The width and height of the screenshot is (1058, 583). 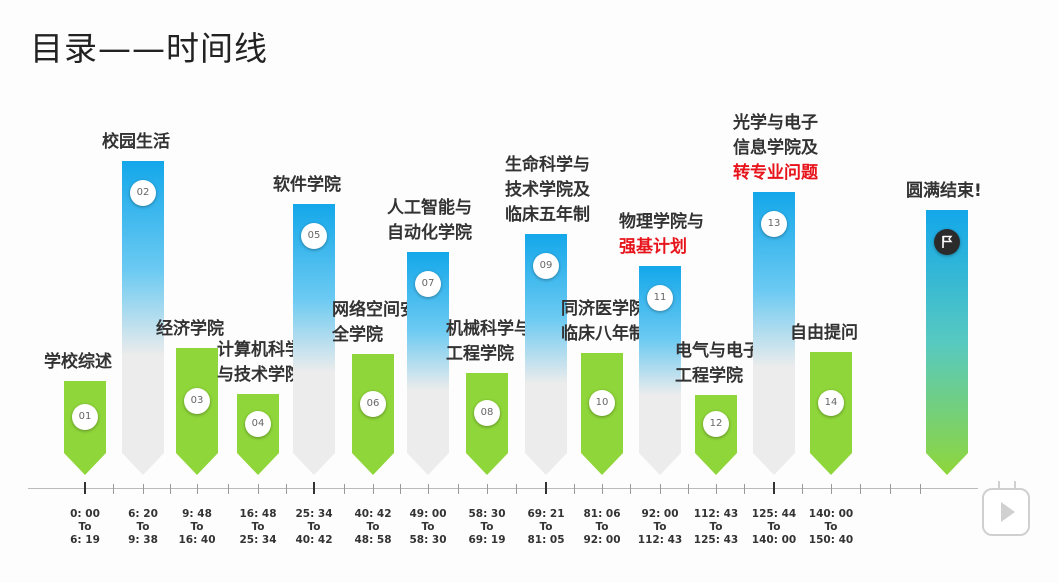 I want to click on item-number-badge: 13, so click(x=774, y=224).